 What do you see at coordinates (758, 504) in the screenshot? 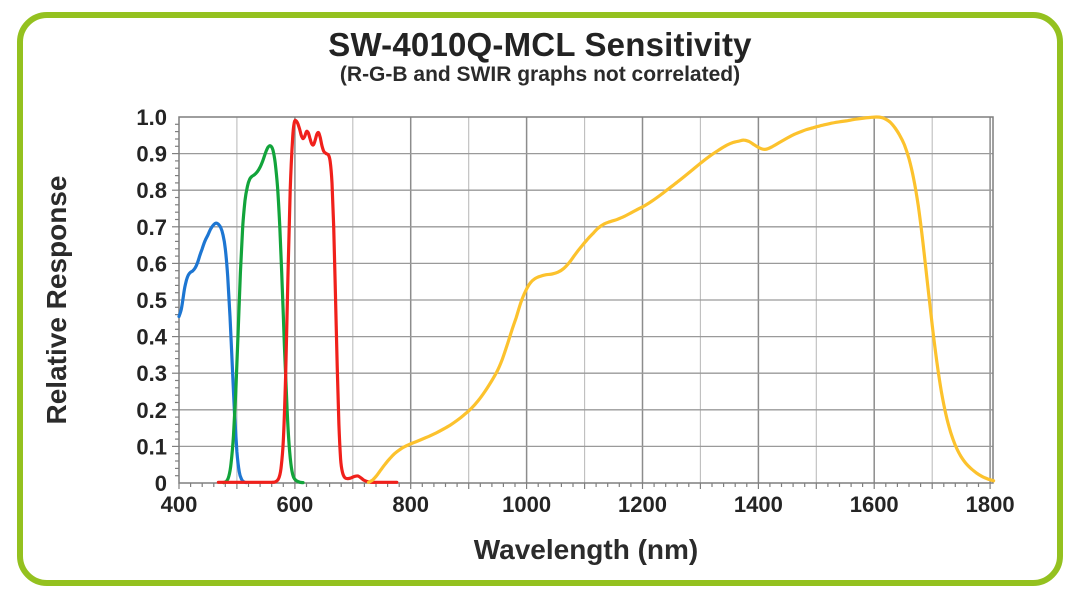
I see `x-tick-label: 1400` at bounding box center [758, 504].